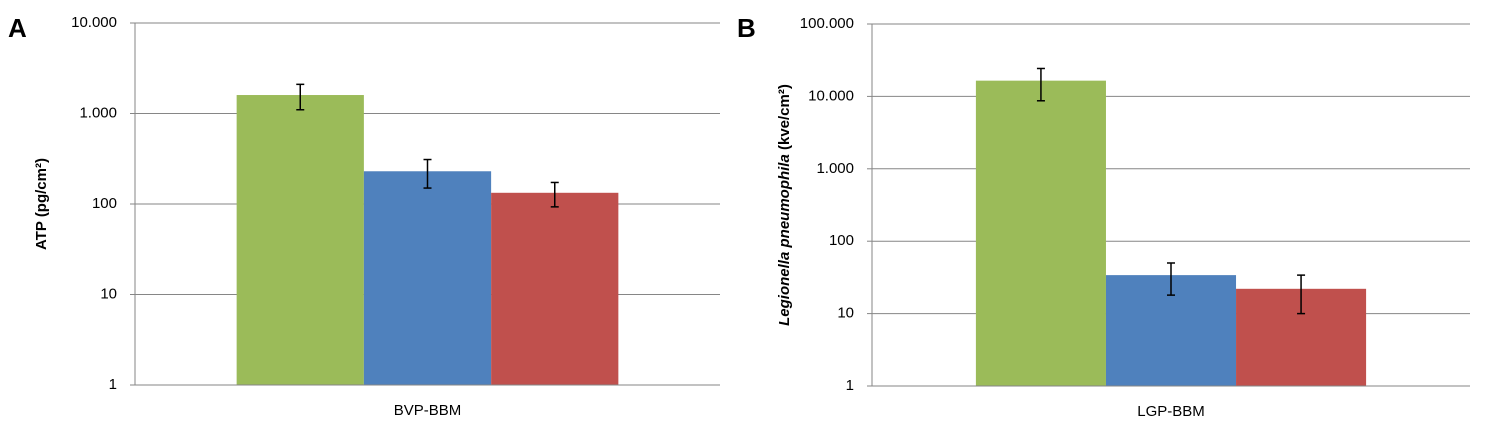  Describe the element at coordinates (17, 28) in the screenshot. I see `panel-label: A` at that location.